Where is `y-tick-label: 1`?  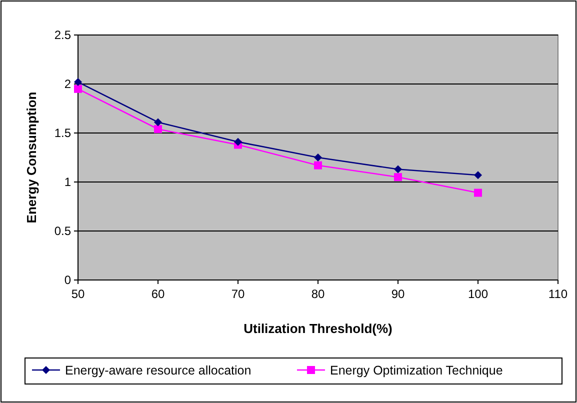
y-tick-label: 1 is located at coordinates (68, 182).